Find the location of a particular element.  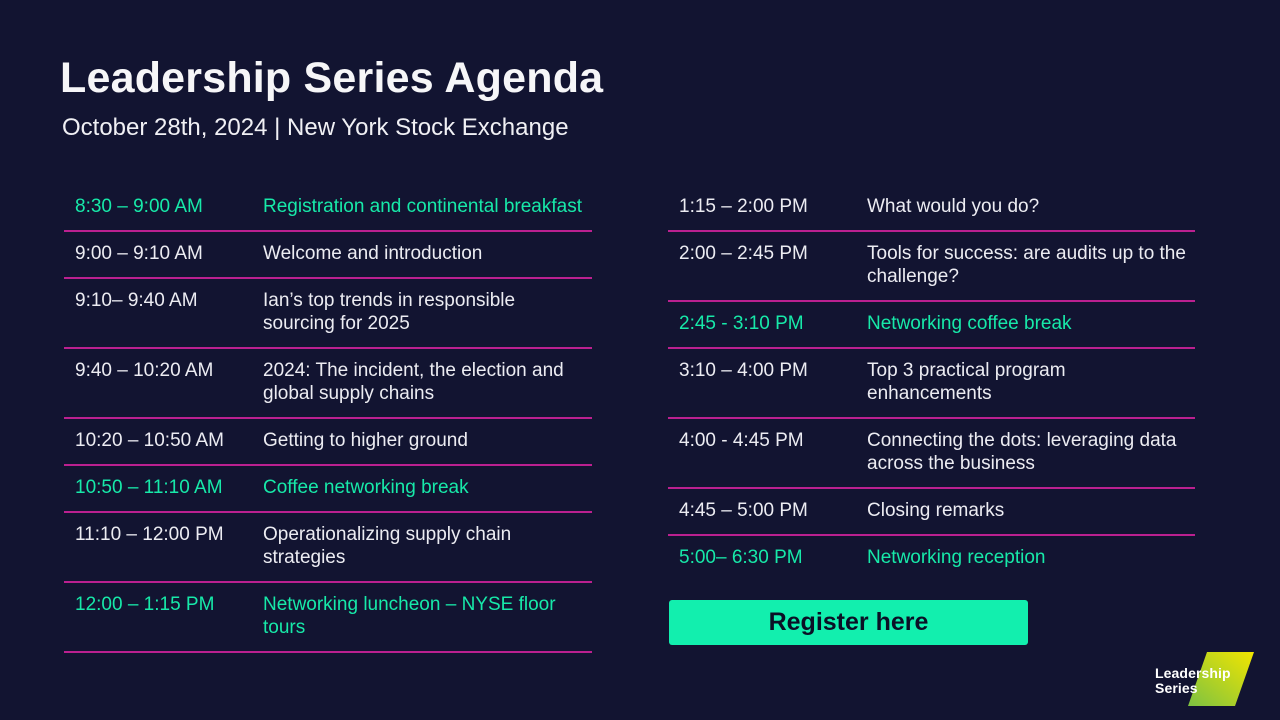

agenda-row: 2:45 - 3:10 PM Networking coffee break is located at coordinates (931, 325).